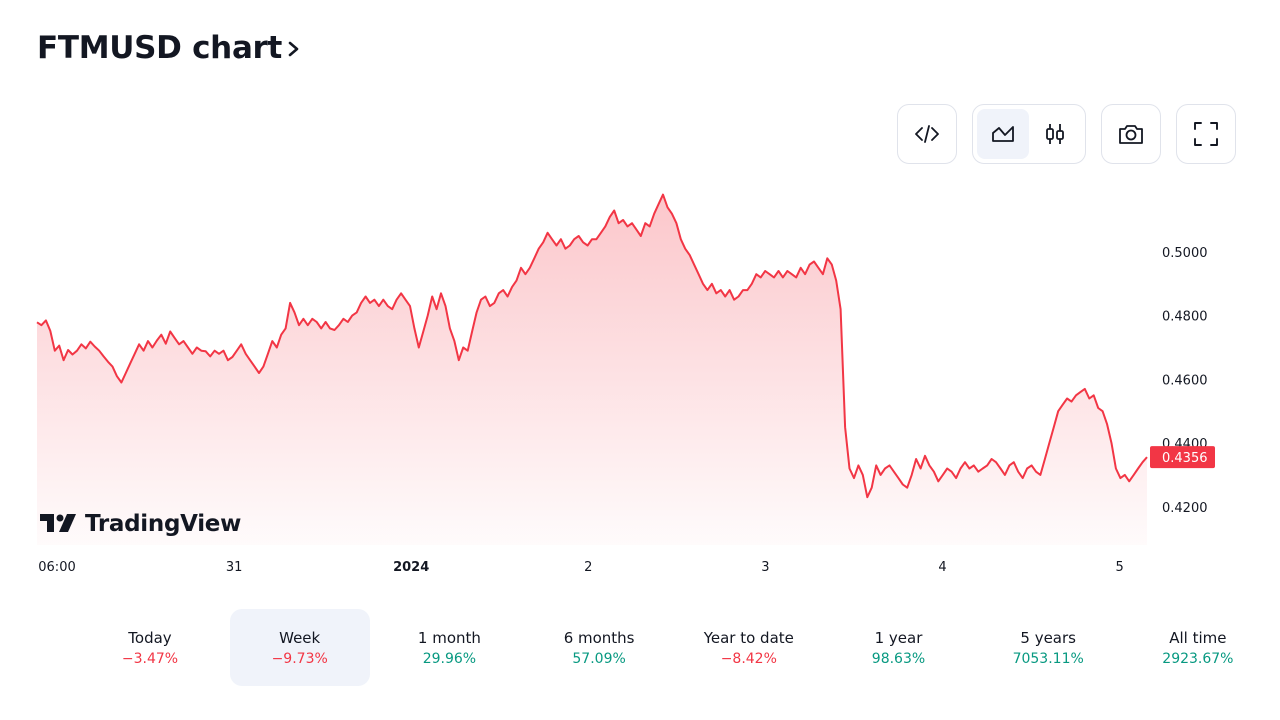 The image size is (1280, 720). I want to click on chart-title-link: FTMUSD chart, so click(169, 48).